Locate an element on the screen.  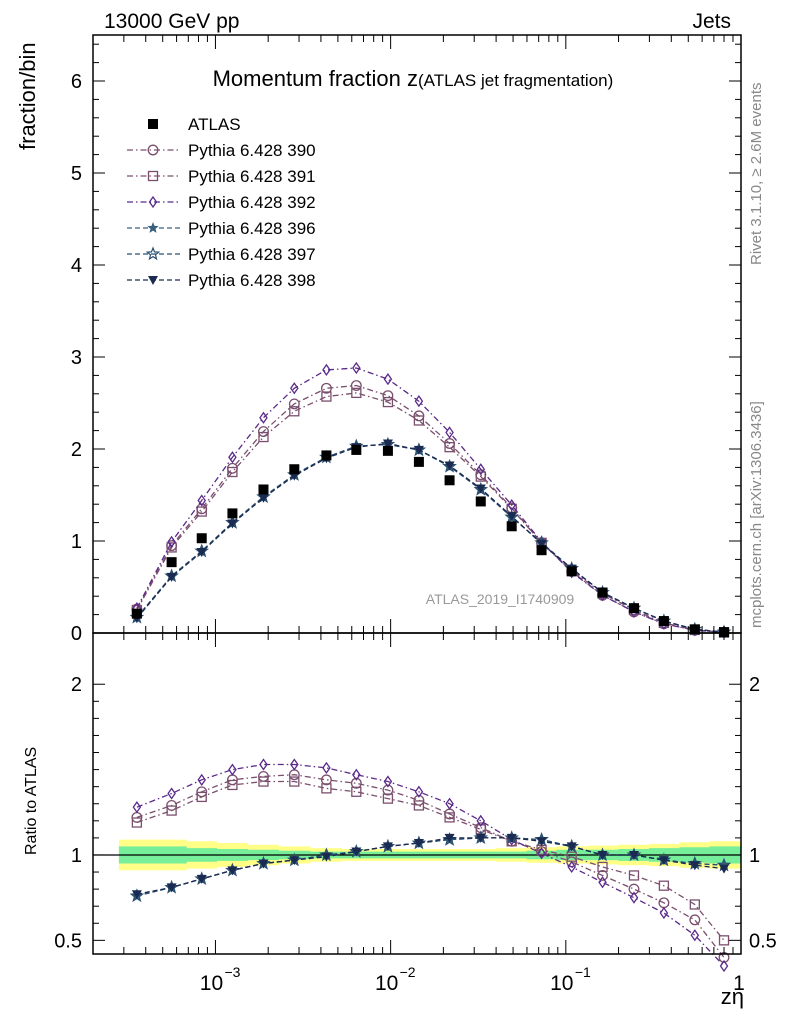
y-tick-label: 0 is located at coordinates (76, 634).